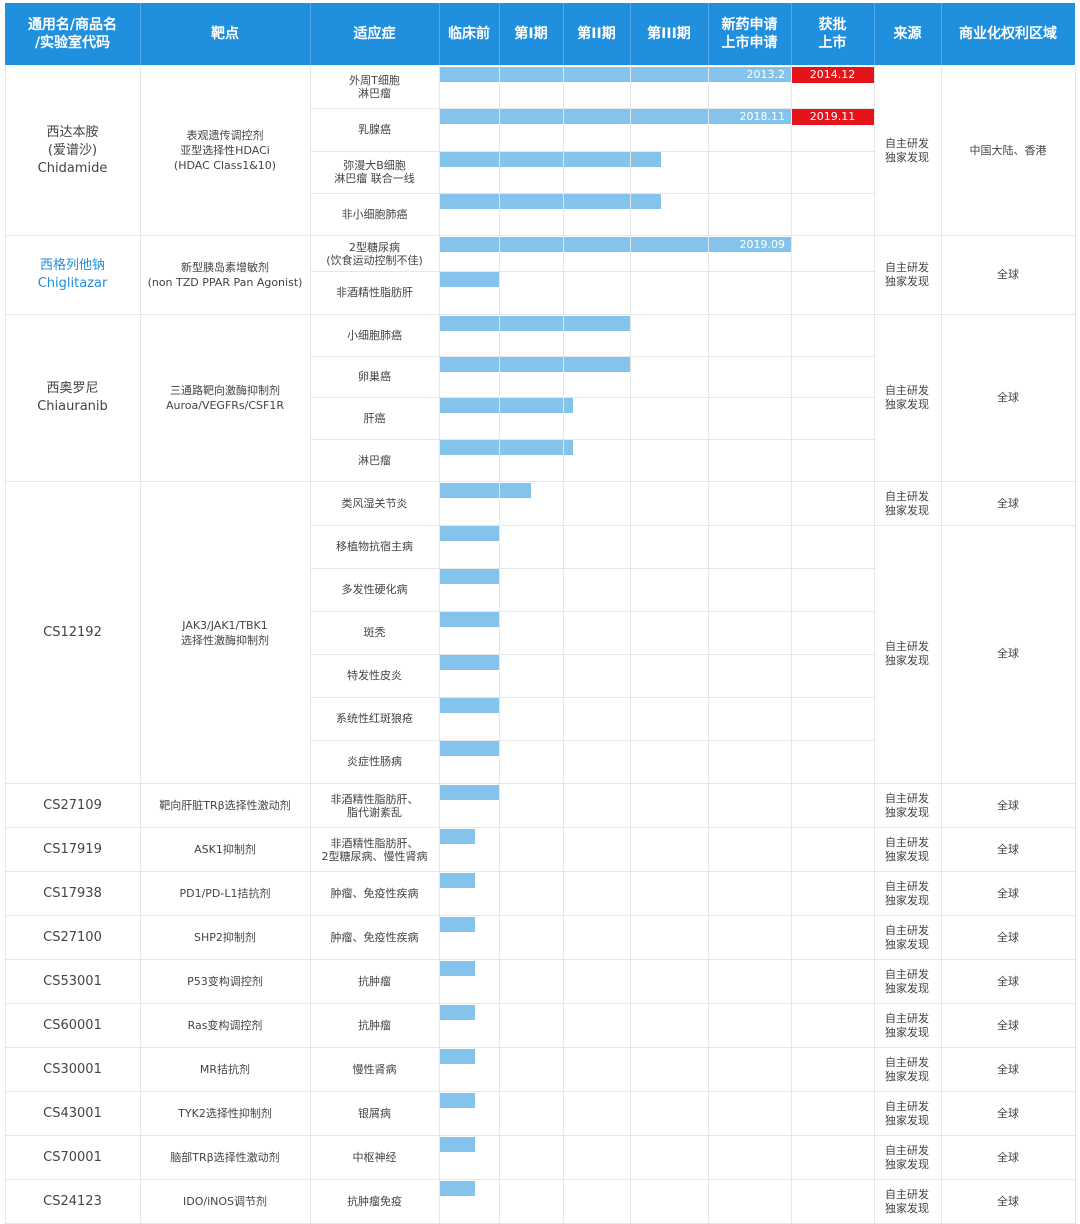  Describe the element at coordinates (225, 849) in the screenshot. I see `drug-target: ASK1抑制剂` at that location.